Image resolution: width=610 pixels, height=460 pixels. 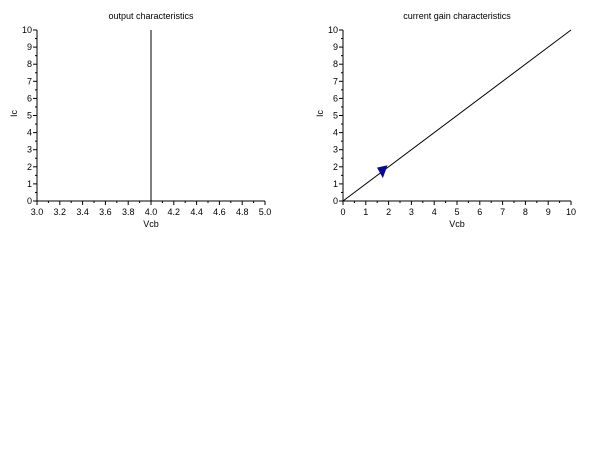 I want to click on x-tick-label: 3.0, so click(x=37, y=212).